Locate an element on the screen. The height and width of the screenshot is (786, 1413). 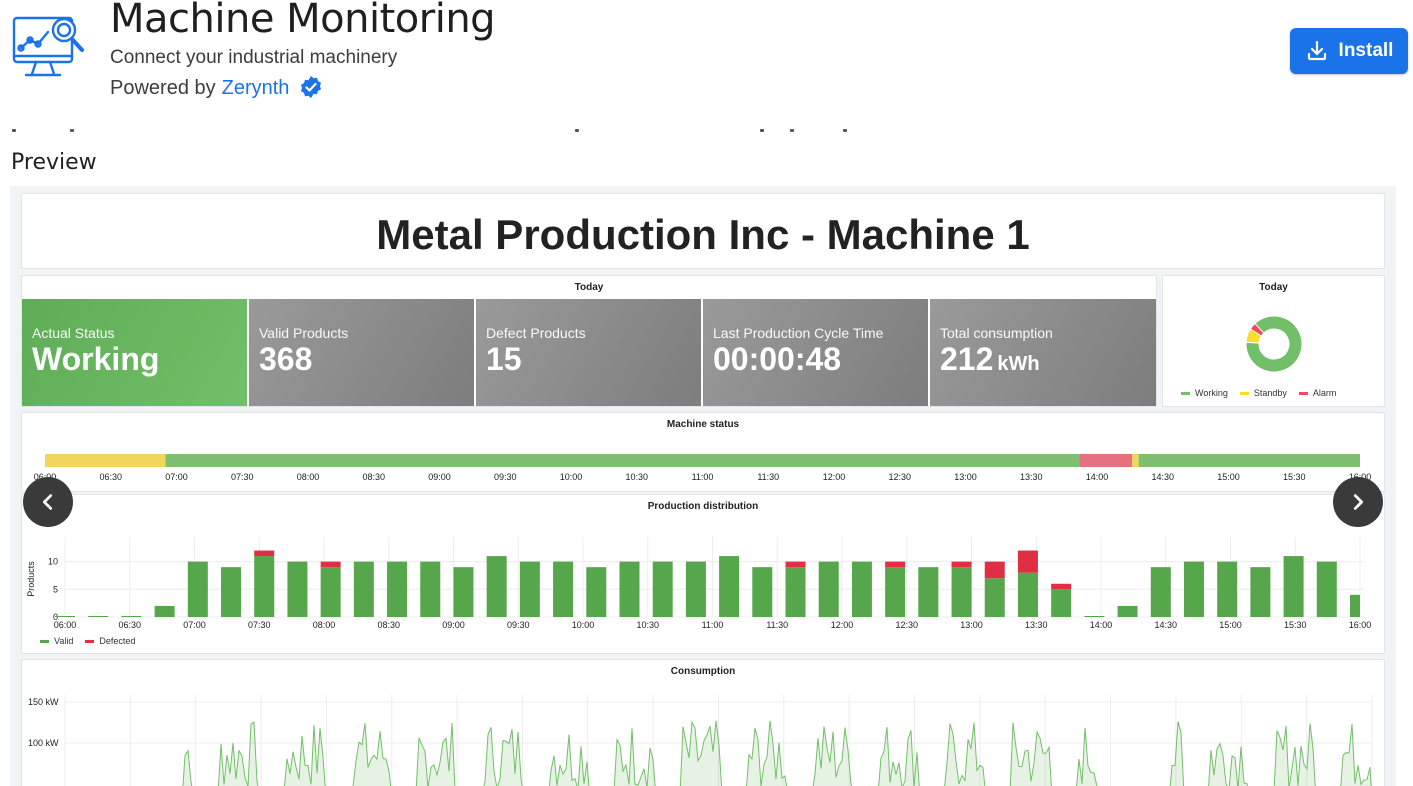
chevron-right-icon is located at coordinates (1358, 502).